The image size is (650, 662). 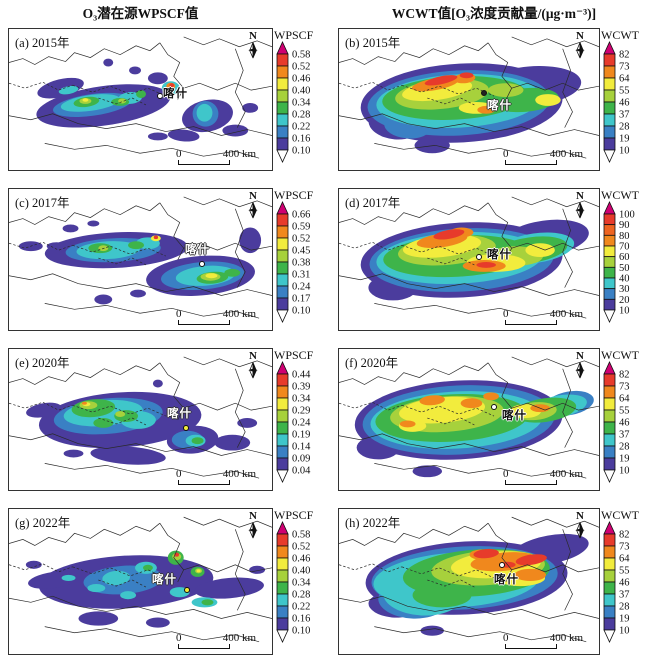 I want to click on column-header-wcwt: WCWT值[O₃浓度贡献量/(μg·m⁻³)], so click(x=494, y=13).